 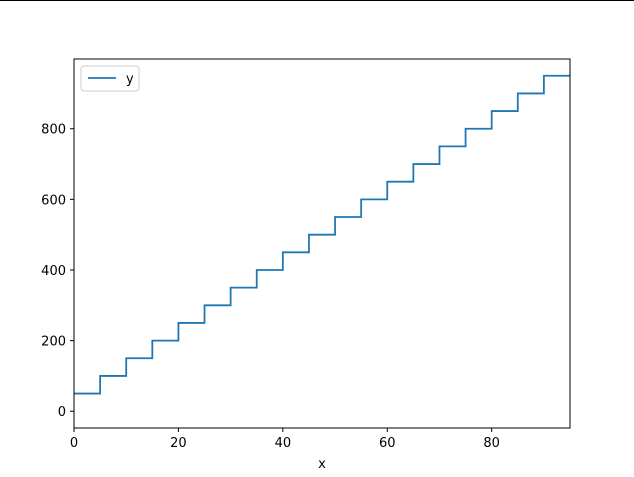 I want to click on top-border-line, so click(x=317, y=0).